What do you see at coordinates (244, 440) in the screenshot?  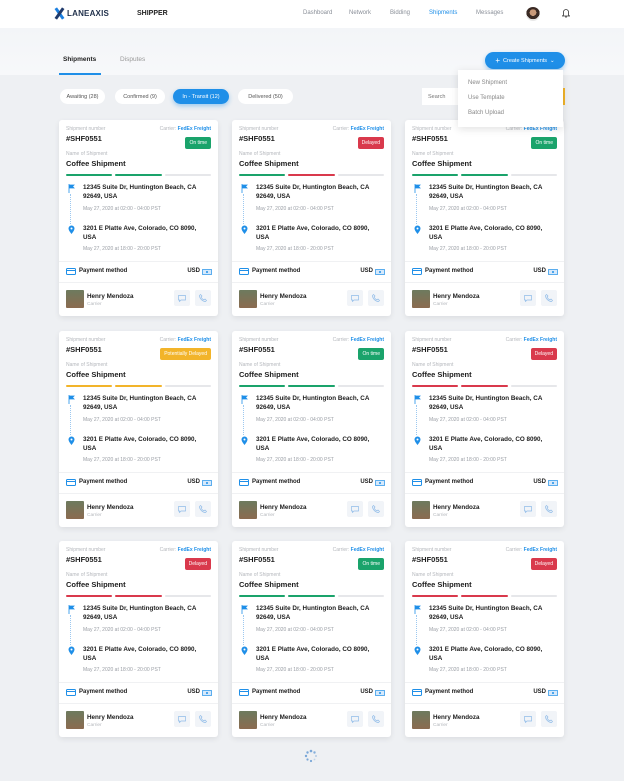 I see `location-pin-icon` at bounding box center [244, 440].